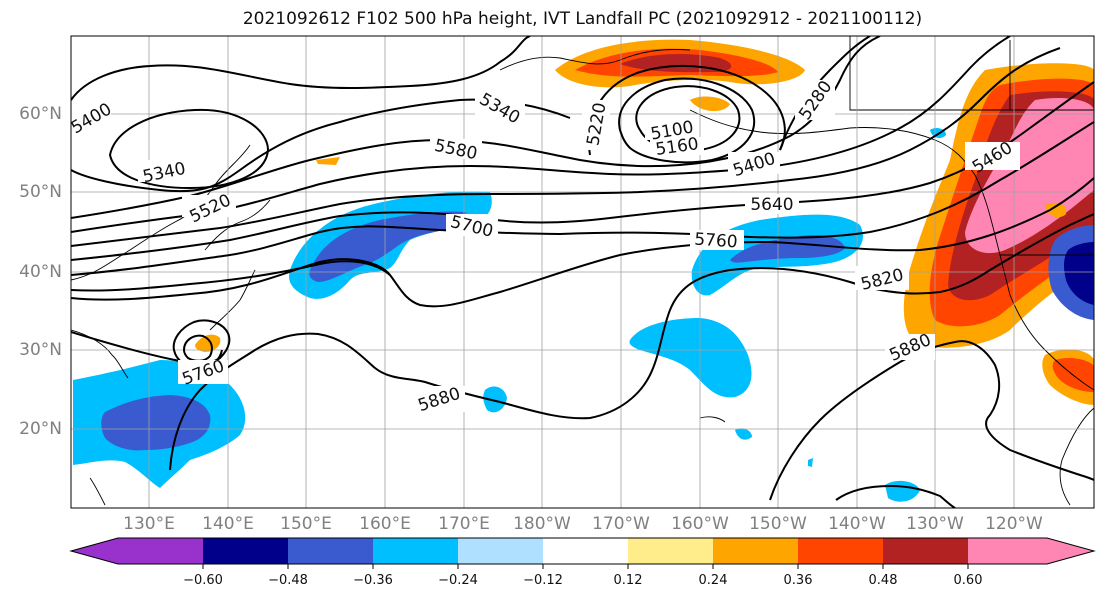 Image resolution: width=1105 pixels, height=601 pixels. I want to click on colorbar-tick-label: −0.36, so click(373, 580).